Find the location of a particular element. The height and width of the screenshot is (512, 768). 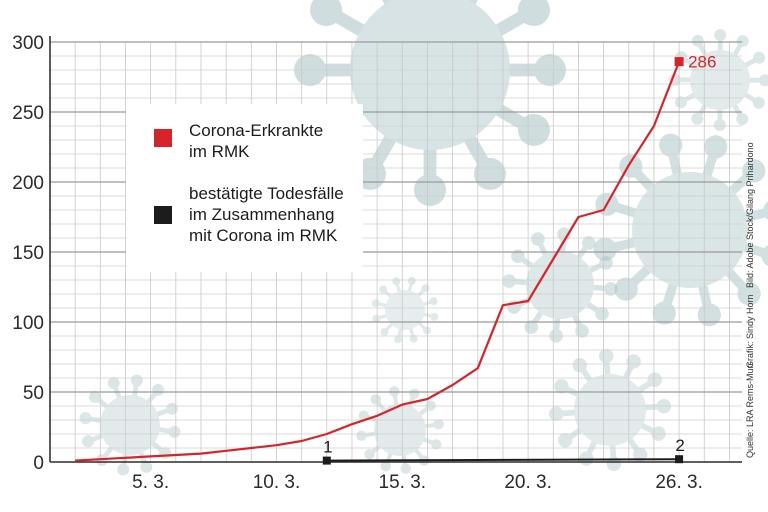

legend-label-deaths-line-1: bestätigte Todesfälle is located at coordinates (266, 193).